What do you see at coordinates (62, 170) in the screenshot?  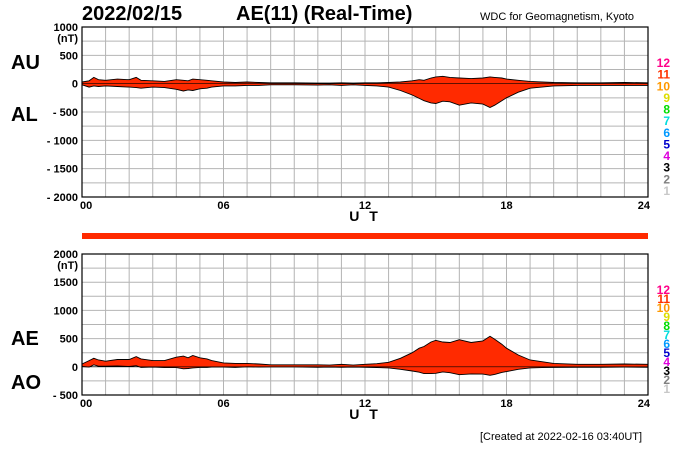 I see `y-tick-label: - 1500` at bounding box center [62, 170].